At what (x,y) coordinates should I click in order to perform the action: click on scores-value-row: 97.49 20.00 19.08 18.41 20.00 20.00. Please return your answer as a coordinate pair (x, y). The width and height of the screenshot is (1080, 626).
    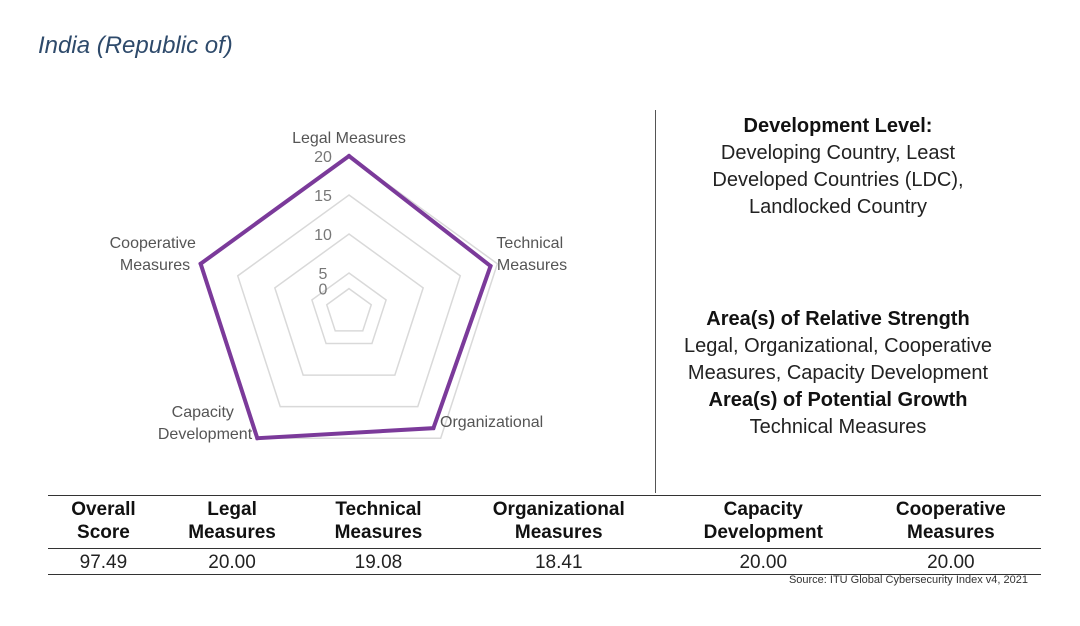
    Looking at the image, I should click on (544, 561).